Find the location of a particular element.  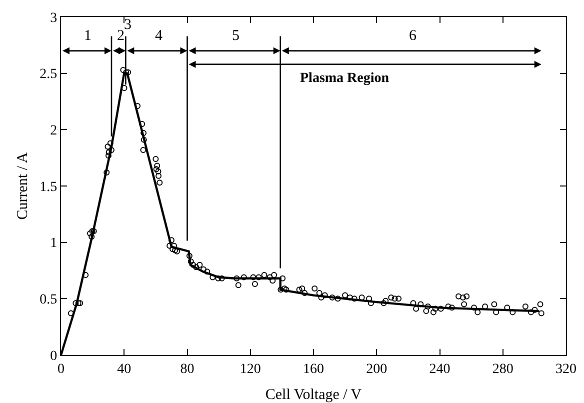

x-tick-label: 80 is located at coordinates (187, 369).